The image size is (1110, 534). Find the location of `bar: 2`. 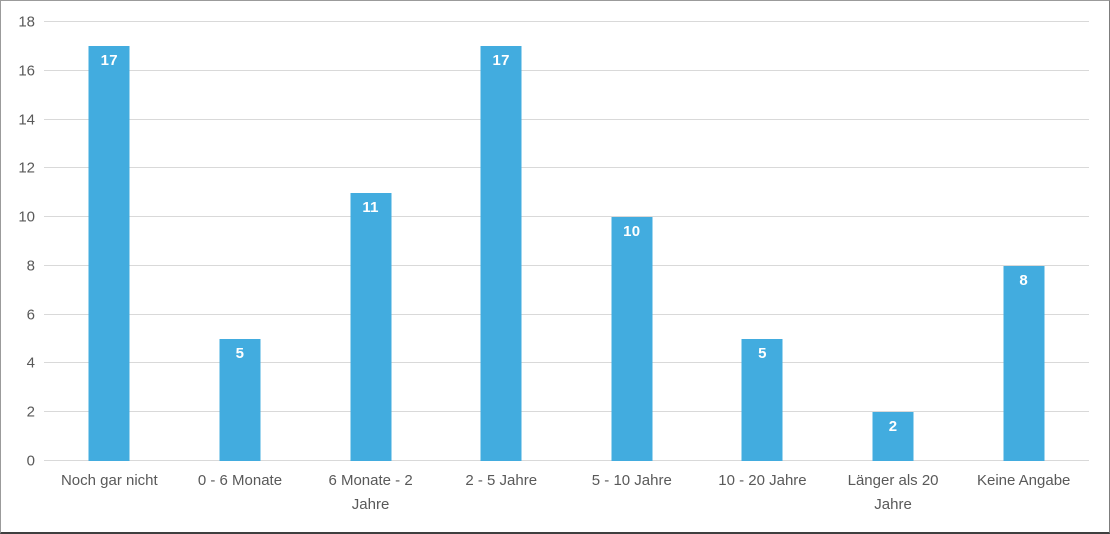

bar: 2 is located at coordinates (893, 436).